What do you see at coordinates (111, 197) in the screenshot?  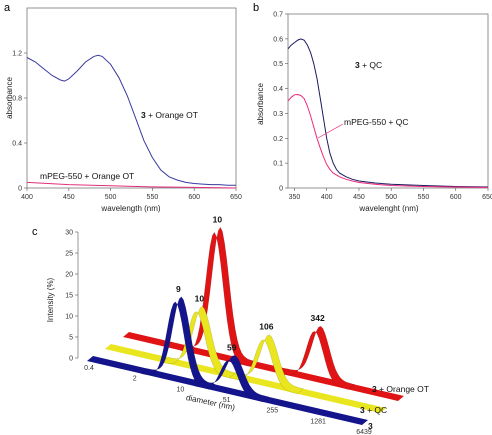 I see `a-xtick-label: 500` at bounding box center [111, 197].